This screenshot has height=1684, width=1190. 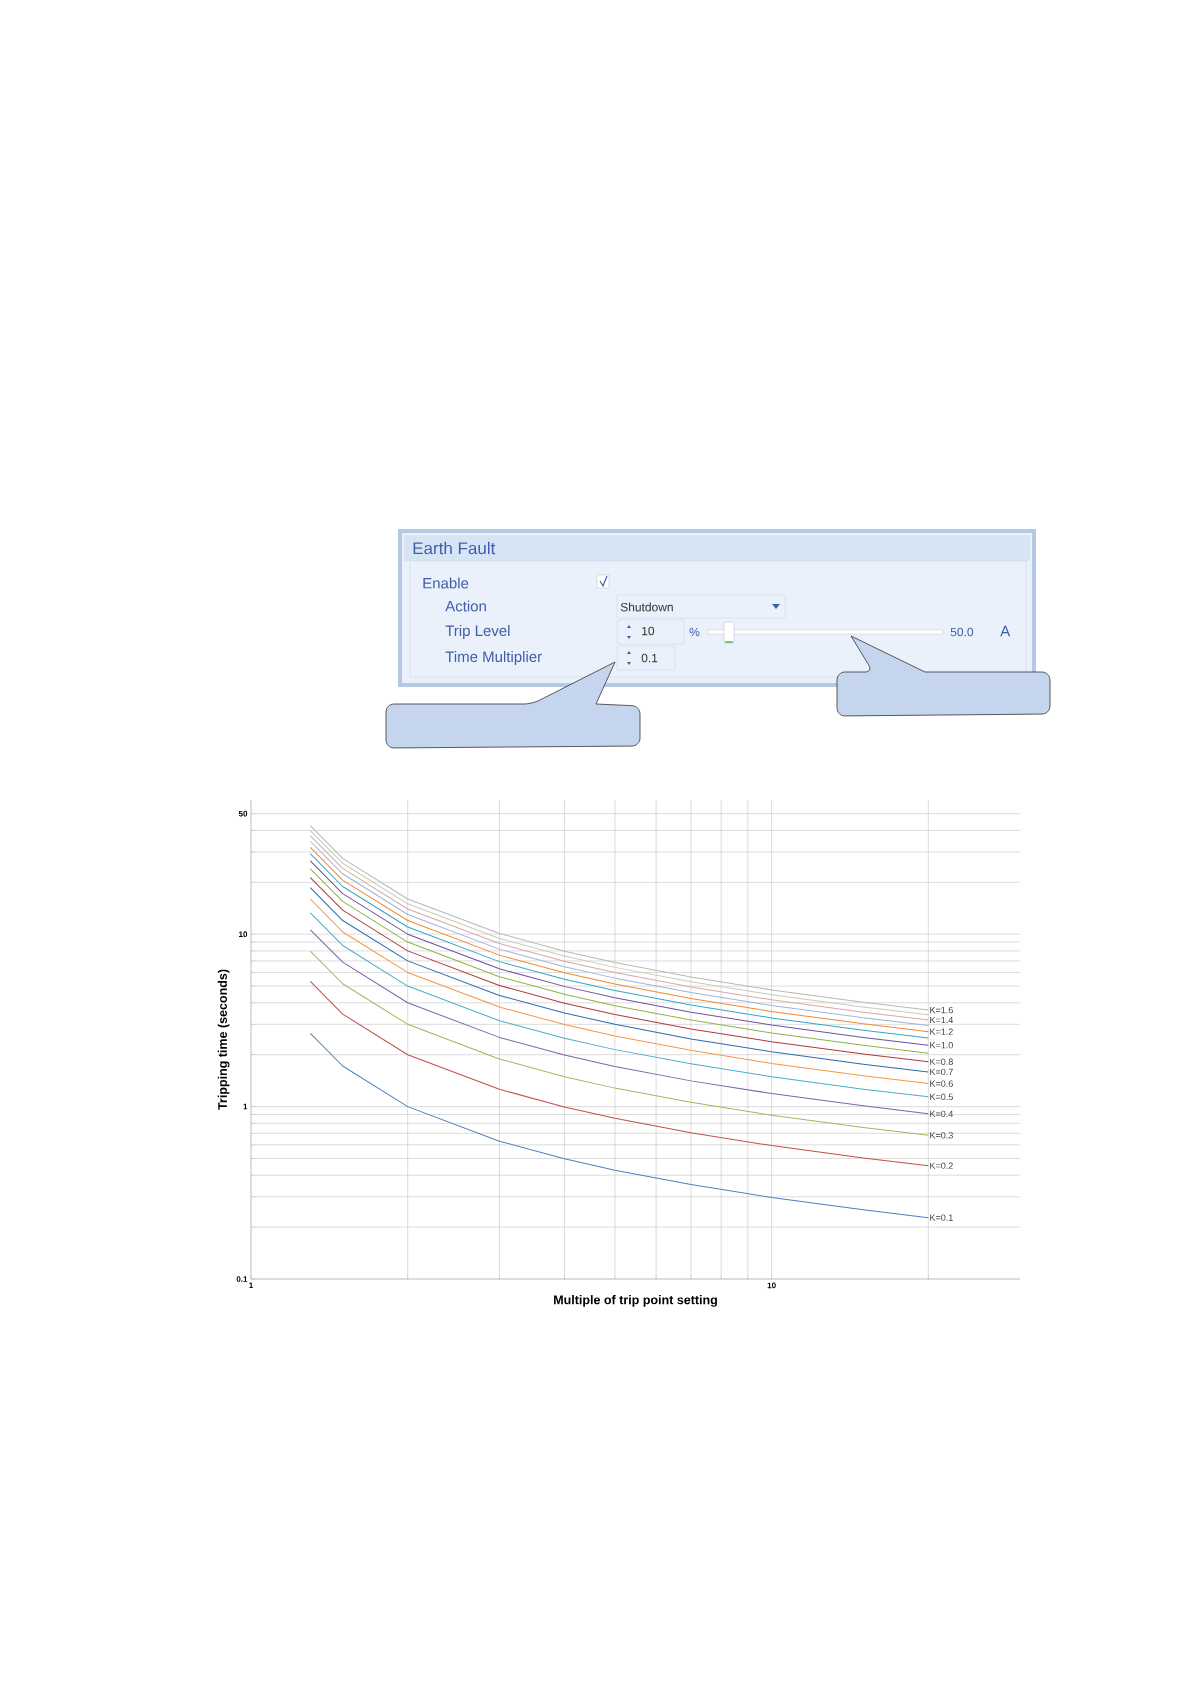 What do you see at coordinates (454, 548) in the screenshot?
I see `text: Earth Fault` at bounding box center [454, 548].